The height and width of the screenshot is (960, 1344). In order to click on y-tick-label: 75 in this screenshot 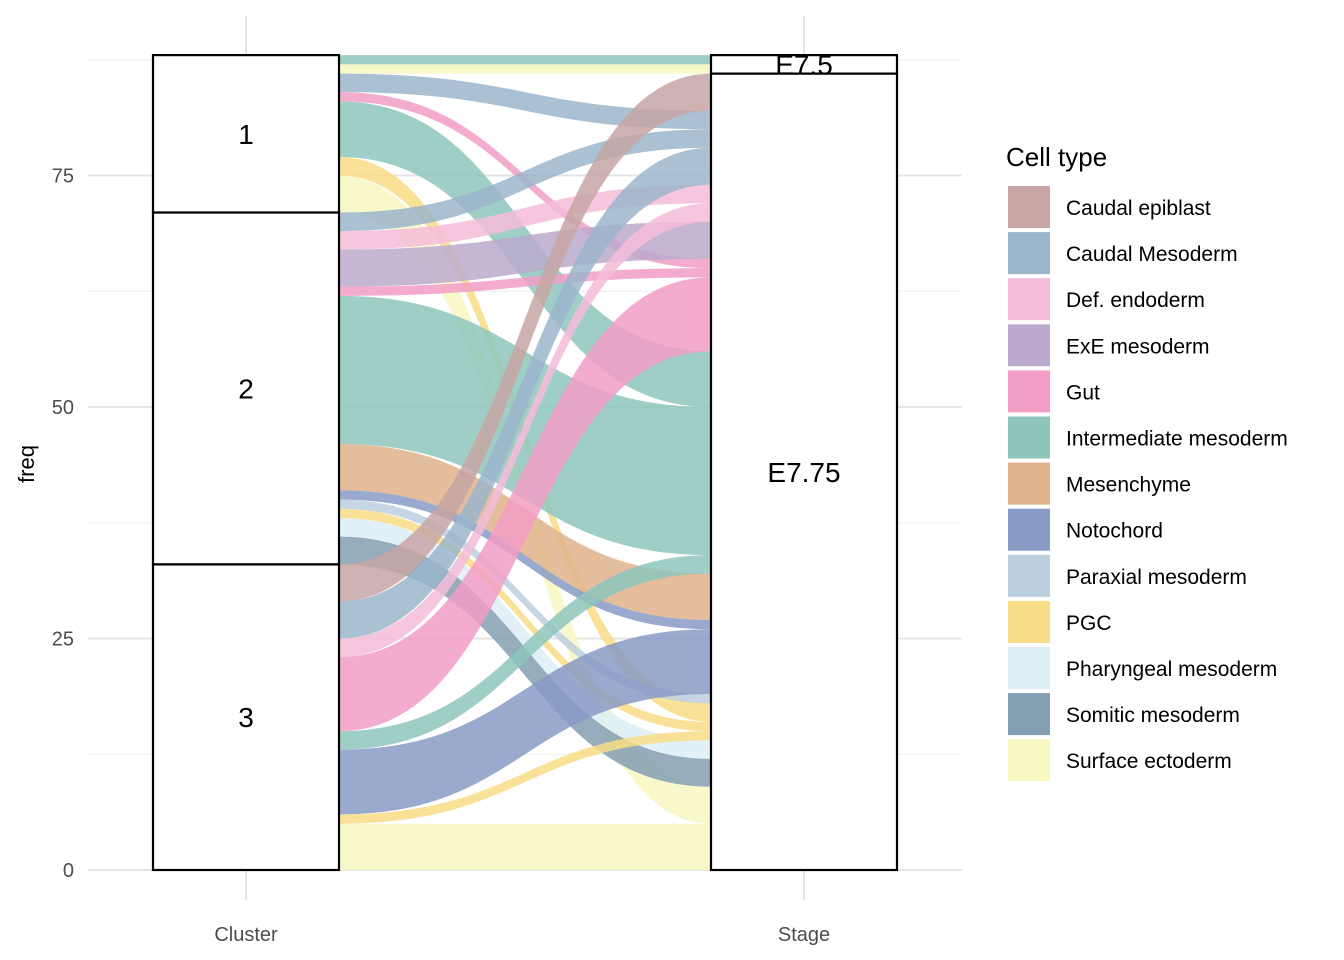, I will do `click(63, 177)`.